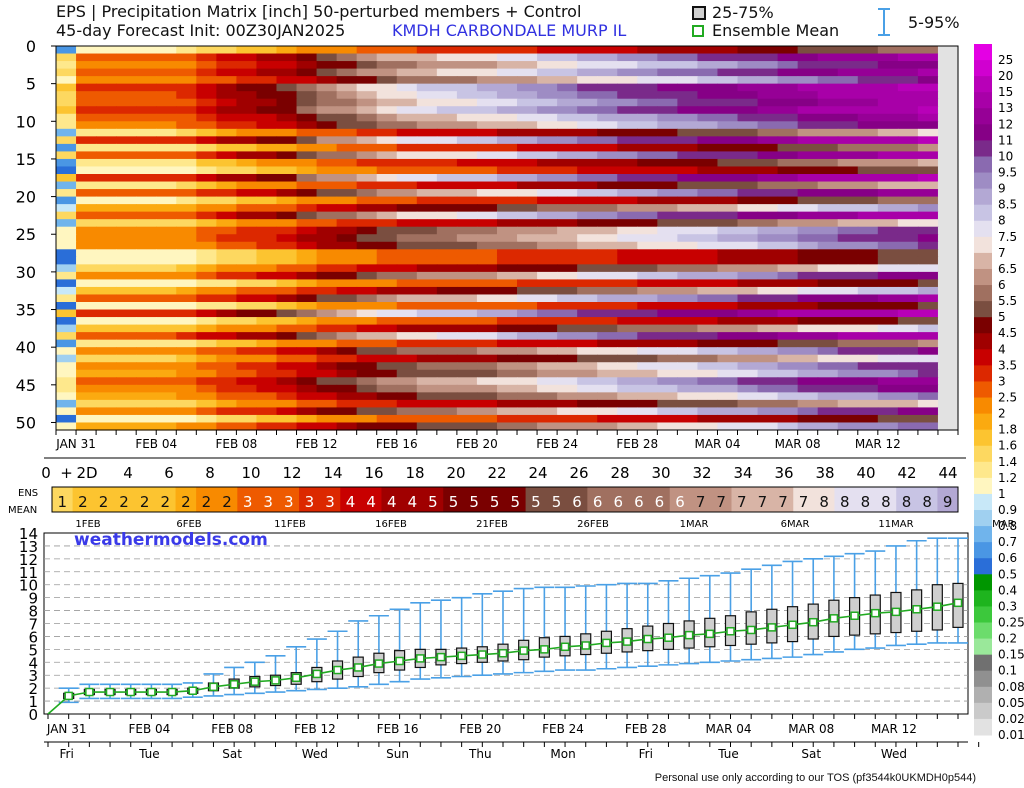 The image size is (1024, 788). I want to click on mean-marker, so click(585, 645).